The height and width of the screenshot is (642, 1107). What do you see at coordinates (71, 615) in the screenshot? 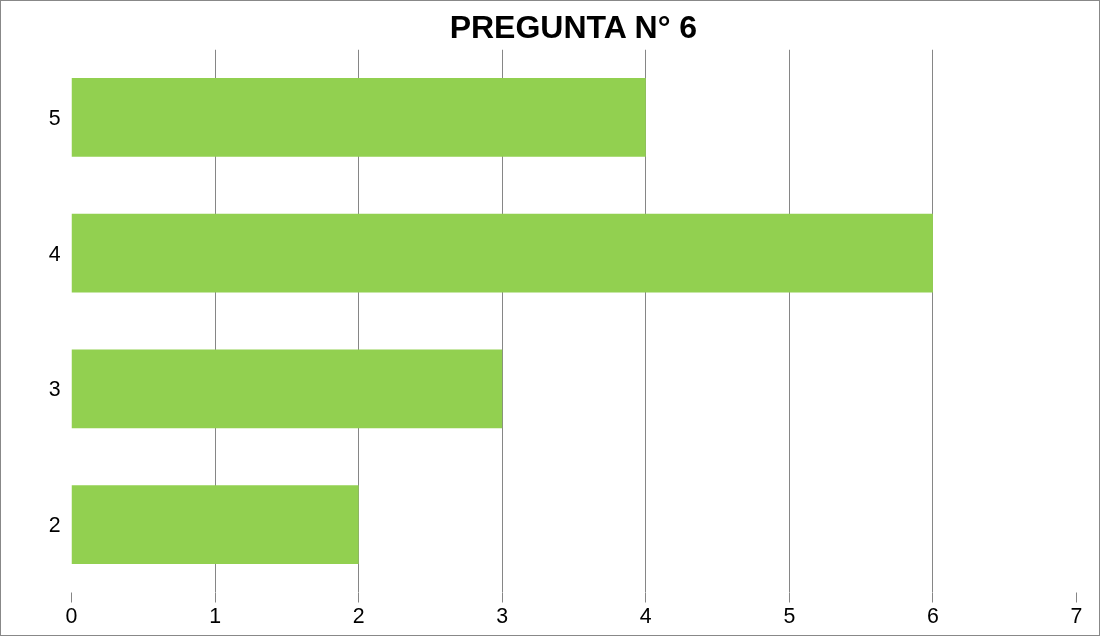
I see `x-tick-label: 0` at bounding box center [71, 615].